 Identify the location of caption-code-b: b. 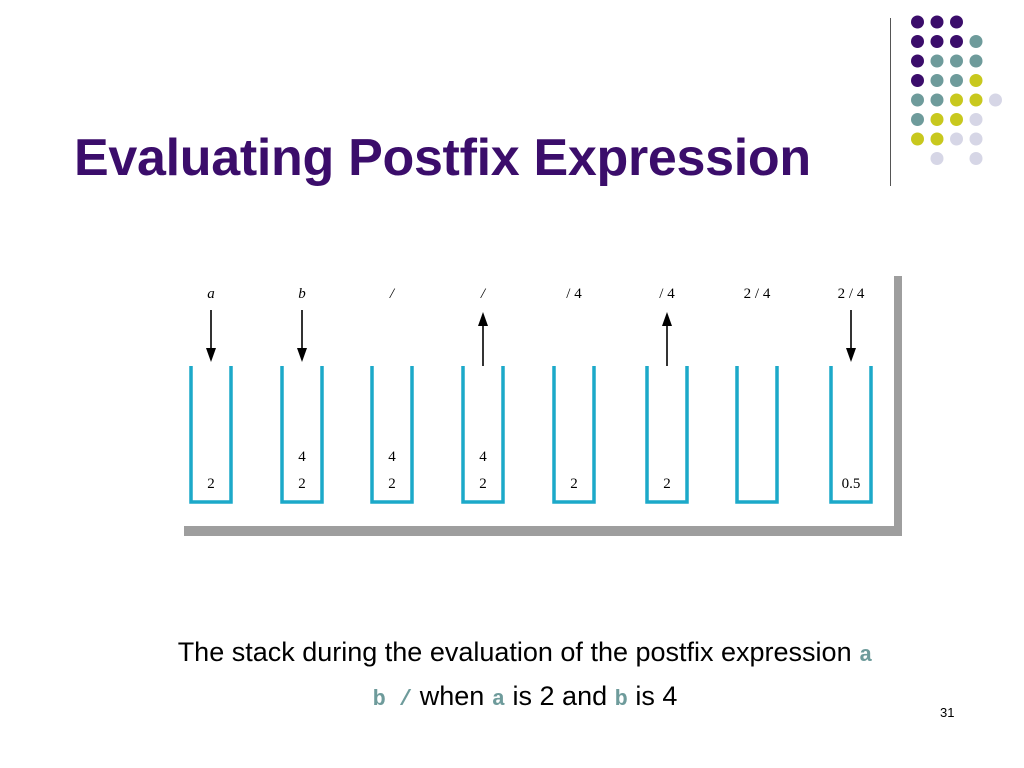
(621, 699).